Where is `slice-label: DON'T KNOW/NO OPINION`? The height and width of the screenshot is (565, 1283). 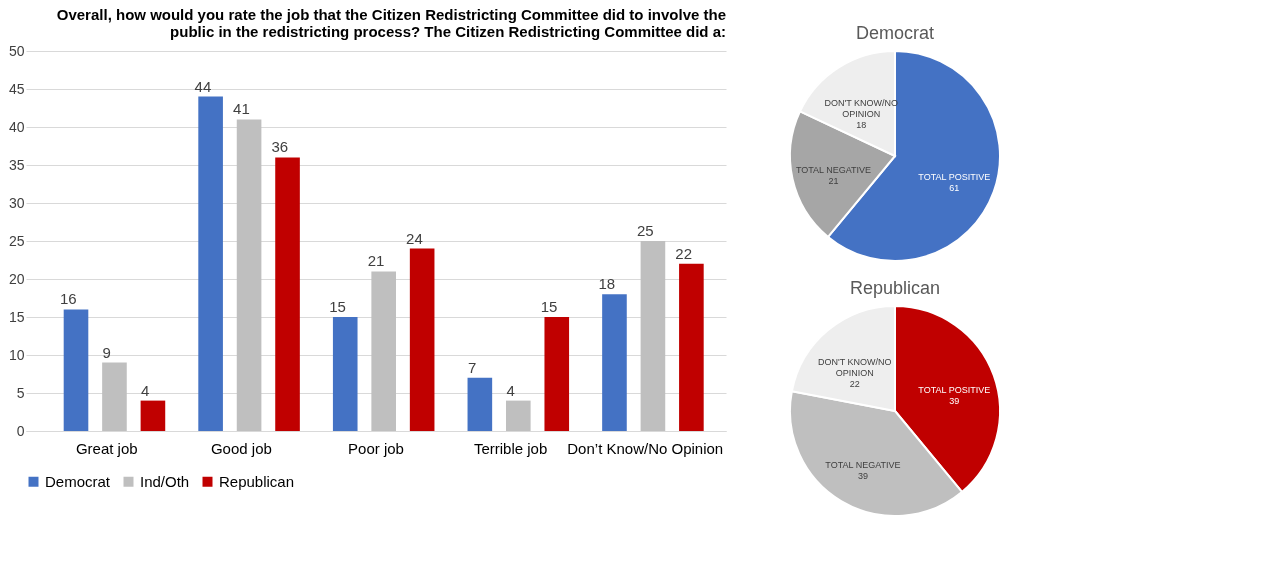
slice-label: DON'T KNOW/NO OPINION is located at coordinates (855, 368).